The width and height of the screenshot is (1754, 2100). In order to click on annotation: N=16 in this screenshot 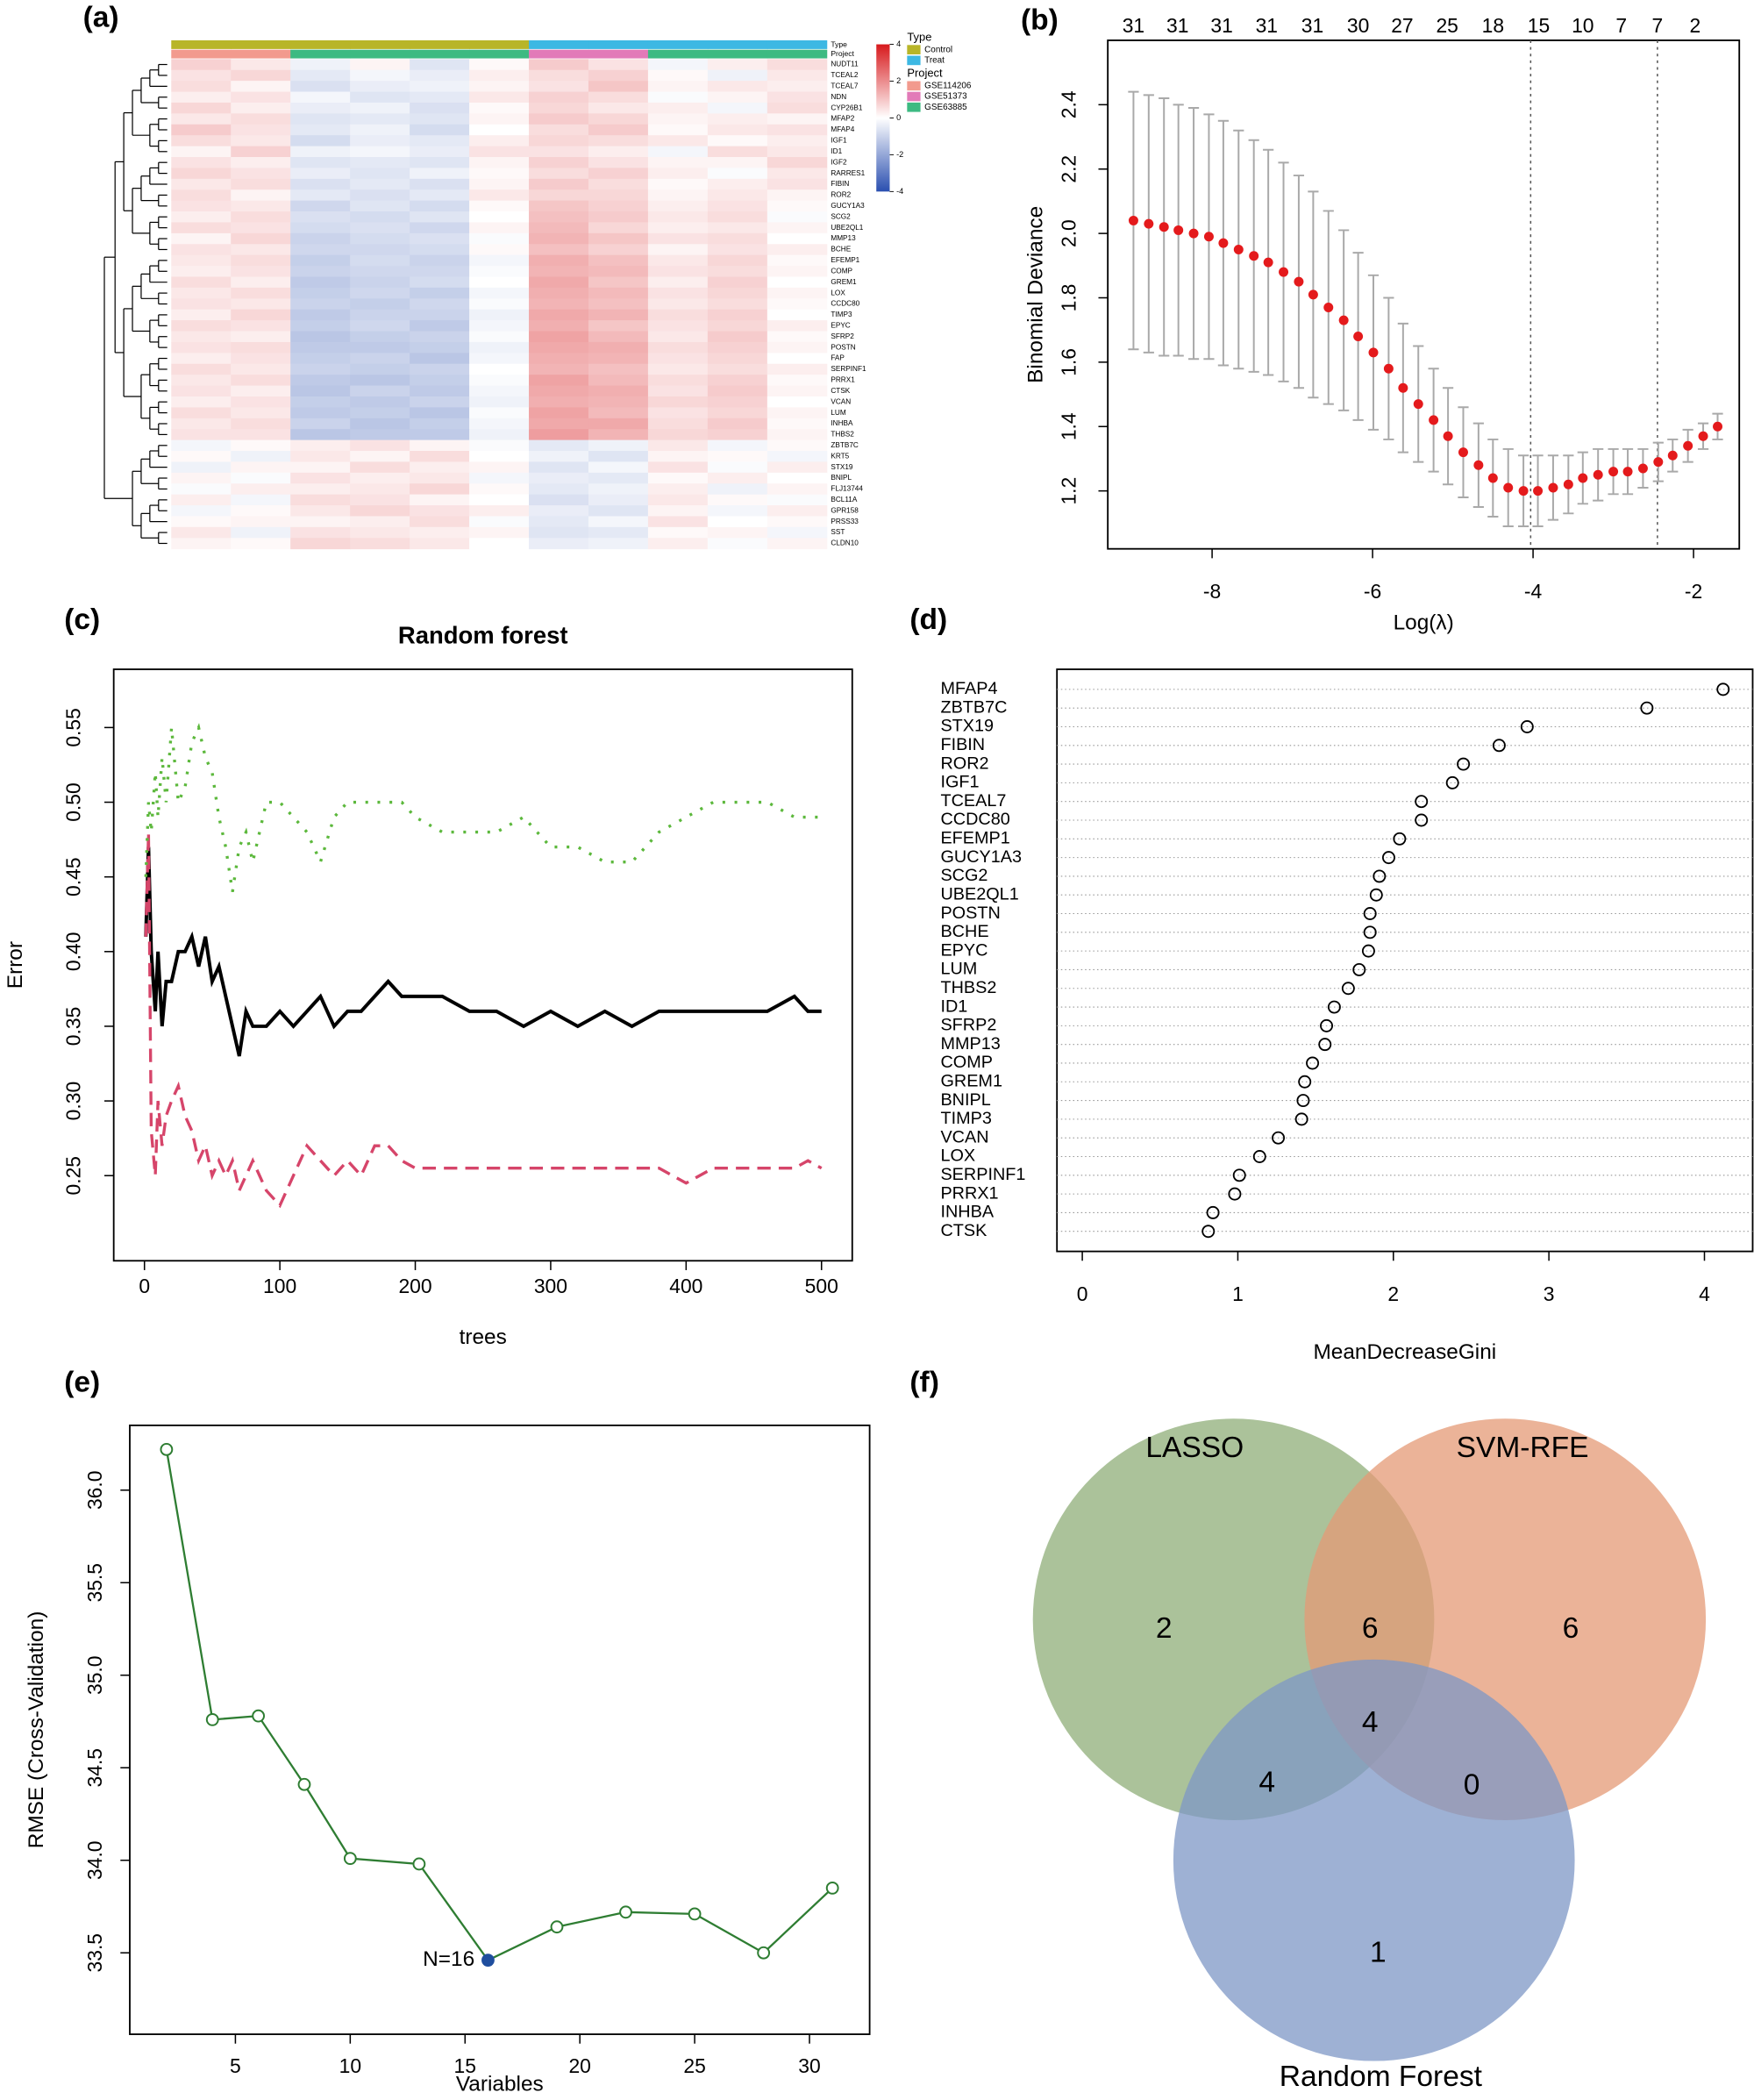, I will do `click(448, 1959)`.